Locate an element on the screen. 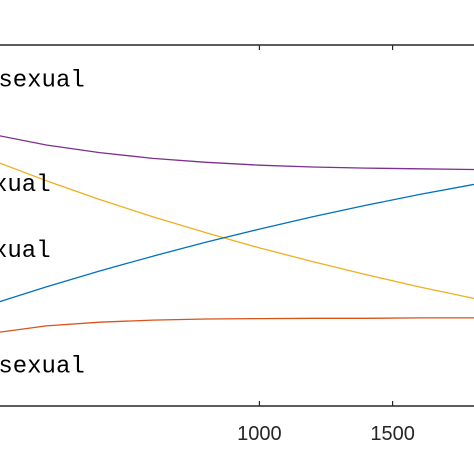 Image resolution: width=474 pixels, height=474 pixels. annotations: sexual xual xual sexual is located at coordinates (42, 224).